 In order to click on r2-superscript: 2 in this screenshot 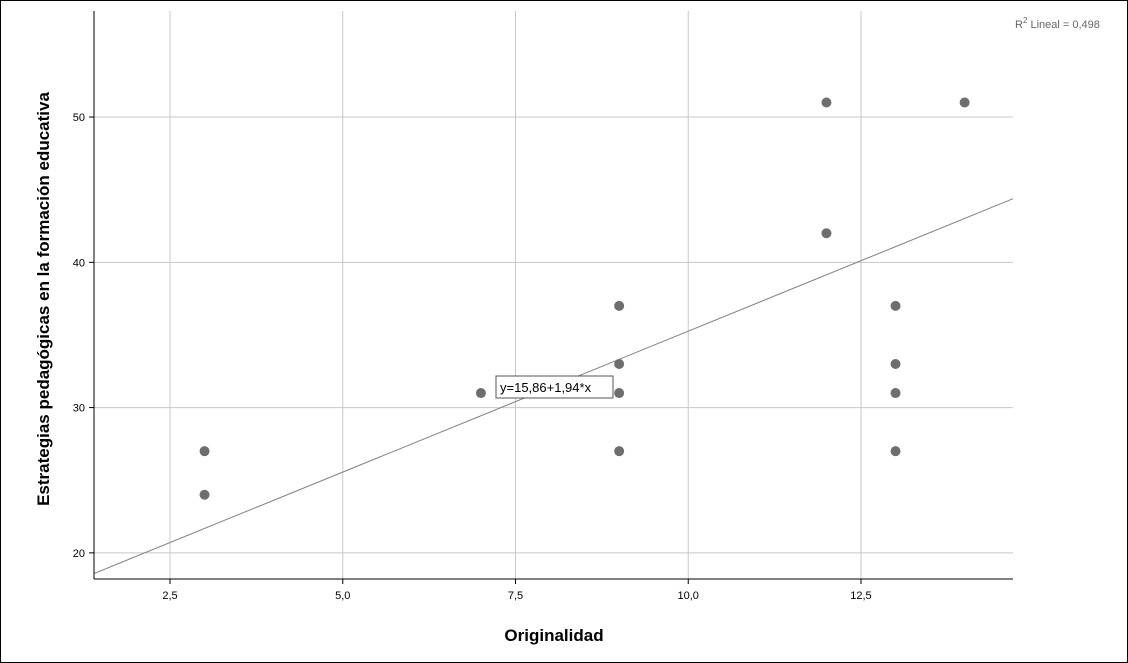, I will do `click(1025, 20)`.